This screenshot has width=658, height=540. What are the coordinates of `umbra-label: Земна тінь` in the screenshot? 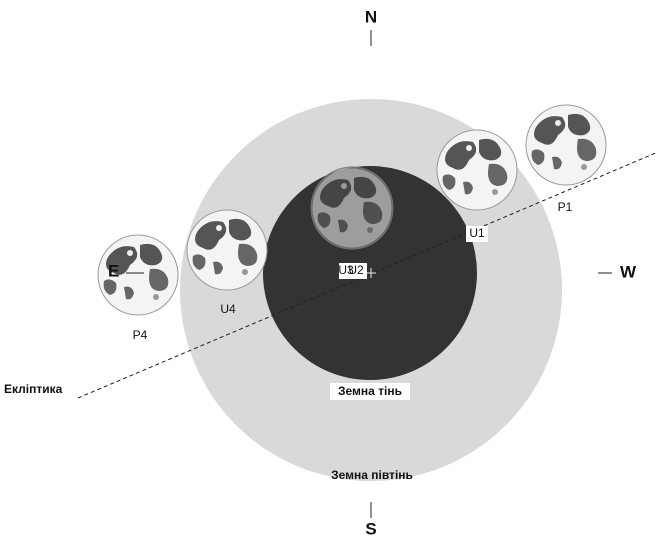 It's located at (370, 391).